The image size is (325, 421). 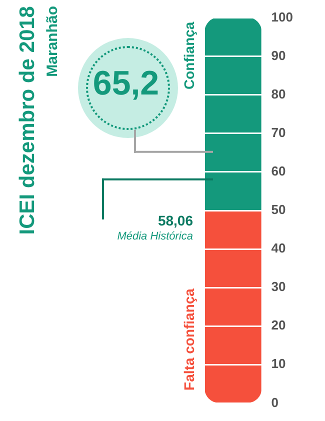 I want to click on y-tick-label: 90, so click(x=278, y=55).